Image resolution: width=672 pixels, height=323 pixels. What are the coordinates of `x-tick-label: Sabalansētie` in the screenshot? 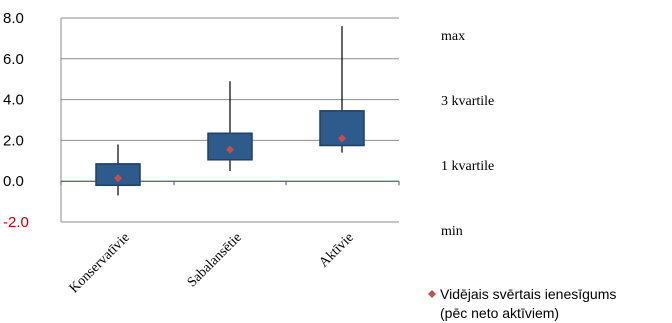 It's located at (215, 260).